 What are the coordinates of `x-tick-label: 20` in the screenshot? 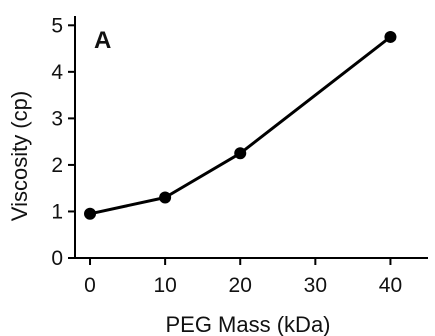 It's located at (240, 285).